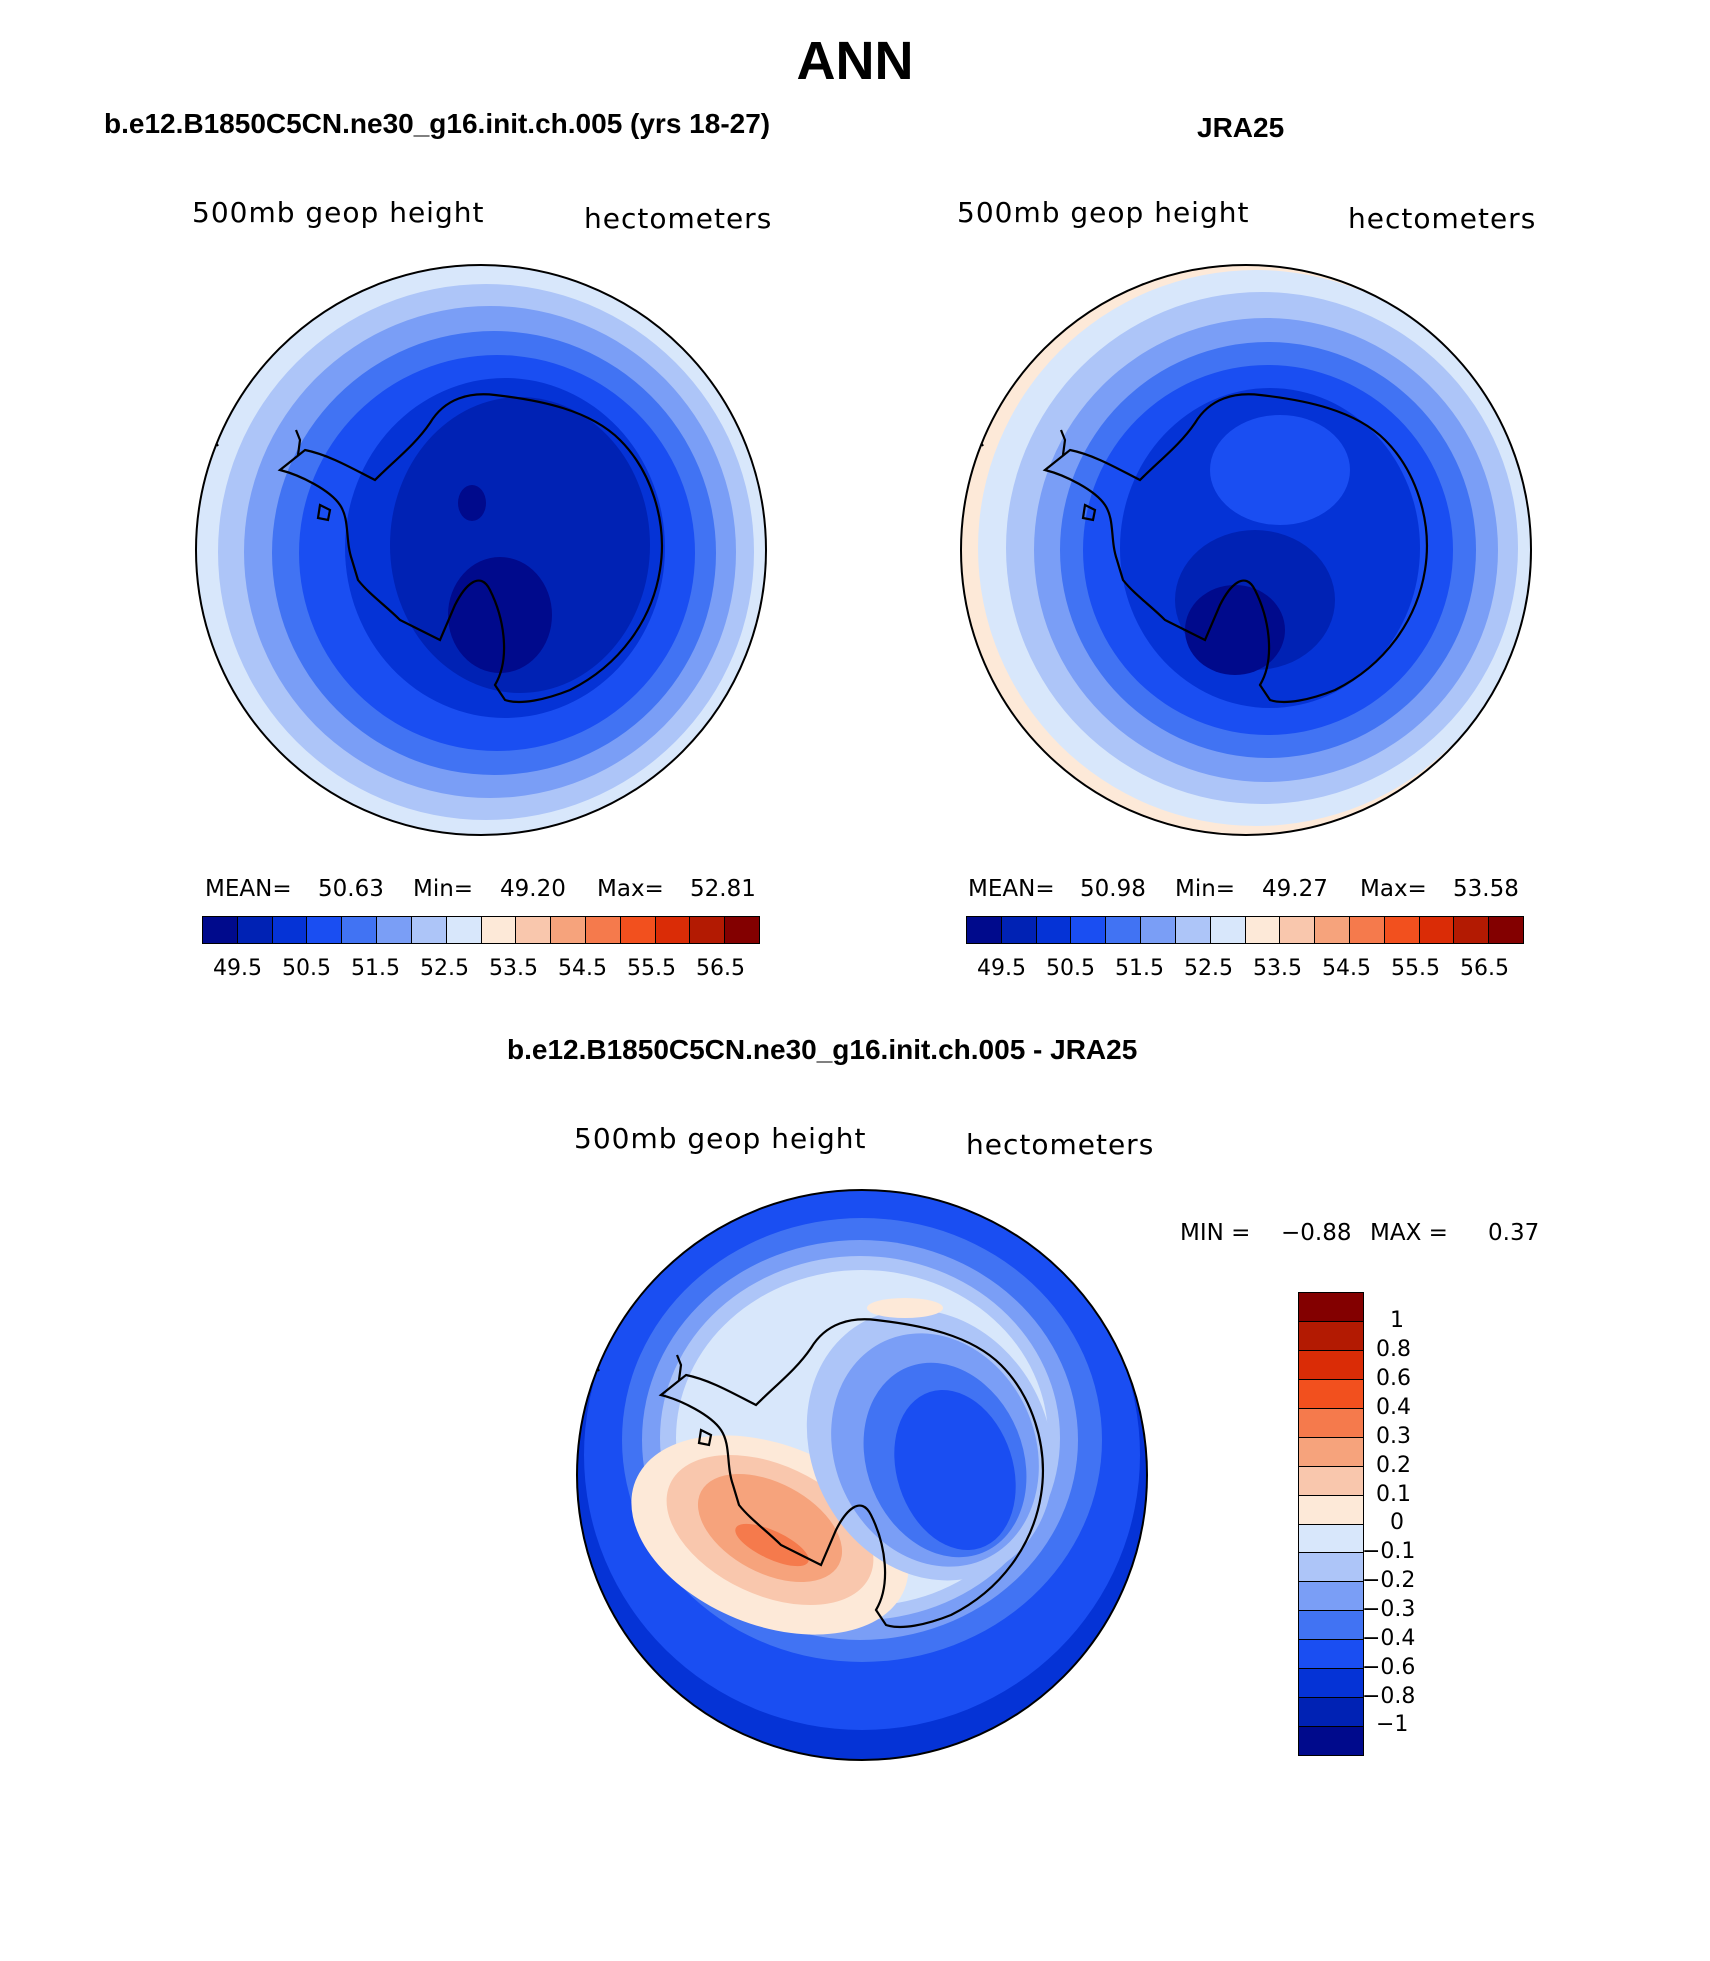 This screenshot has width=1710, height=1961. Describe the element at coordinates (1389, 1667) in the screenshot. I see `diff-tick-label: −0.6` at that location.